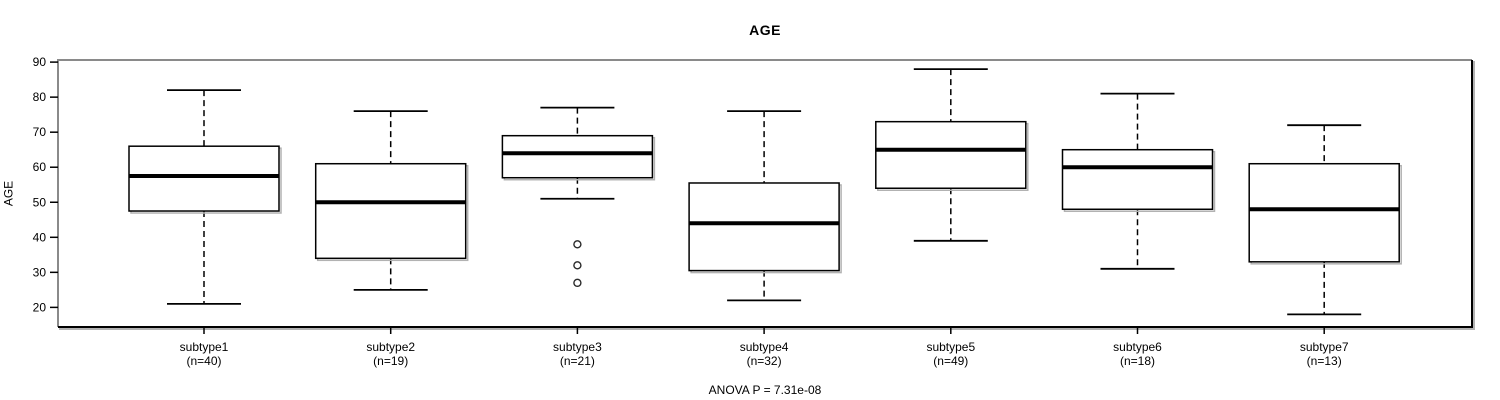 The image size is (1500, 400). What do you see at coordinates (1324, 347) in the screenshot?
I see `x-category-label: subtype7` at bounding box center [1324, 347].